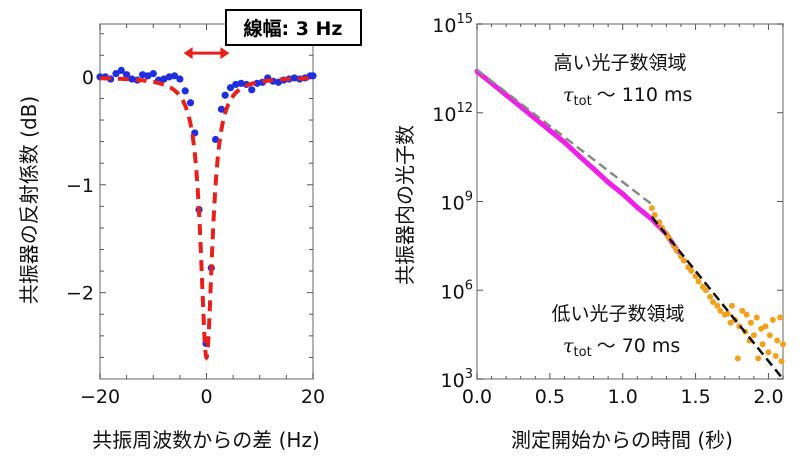  Describe the element at coordinates (768, 397) in the screenshot. I see `x-tick-label: 2.0` at that location.